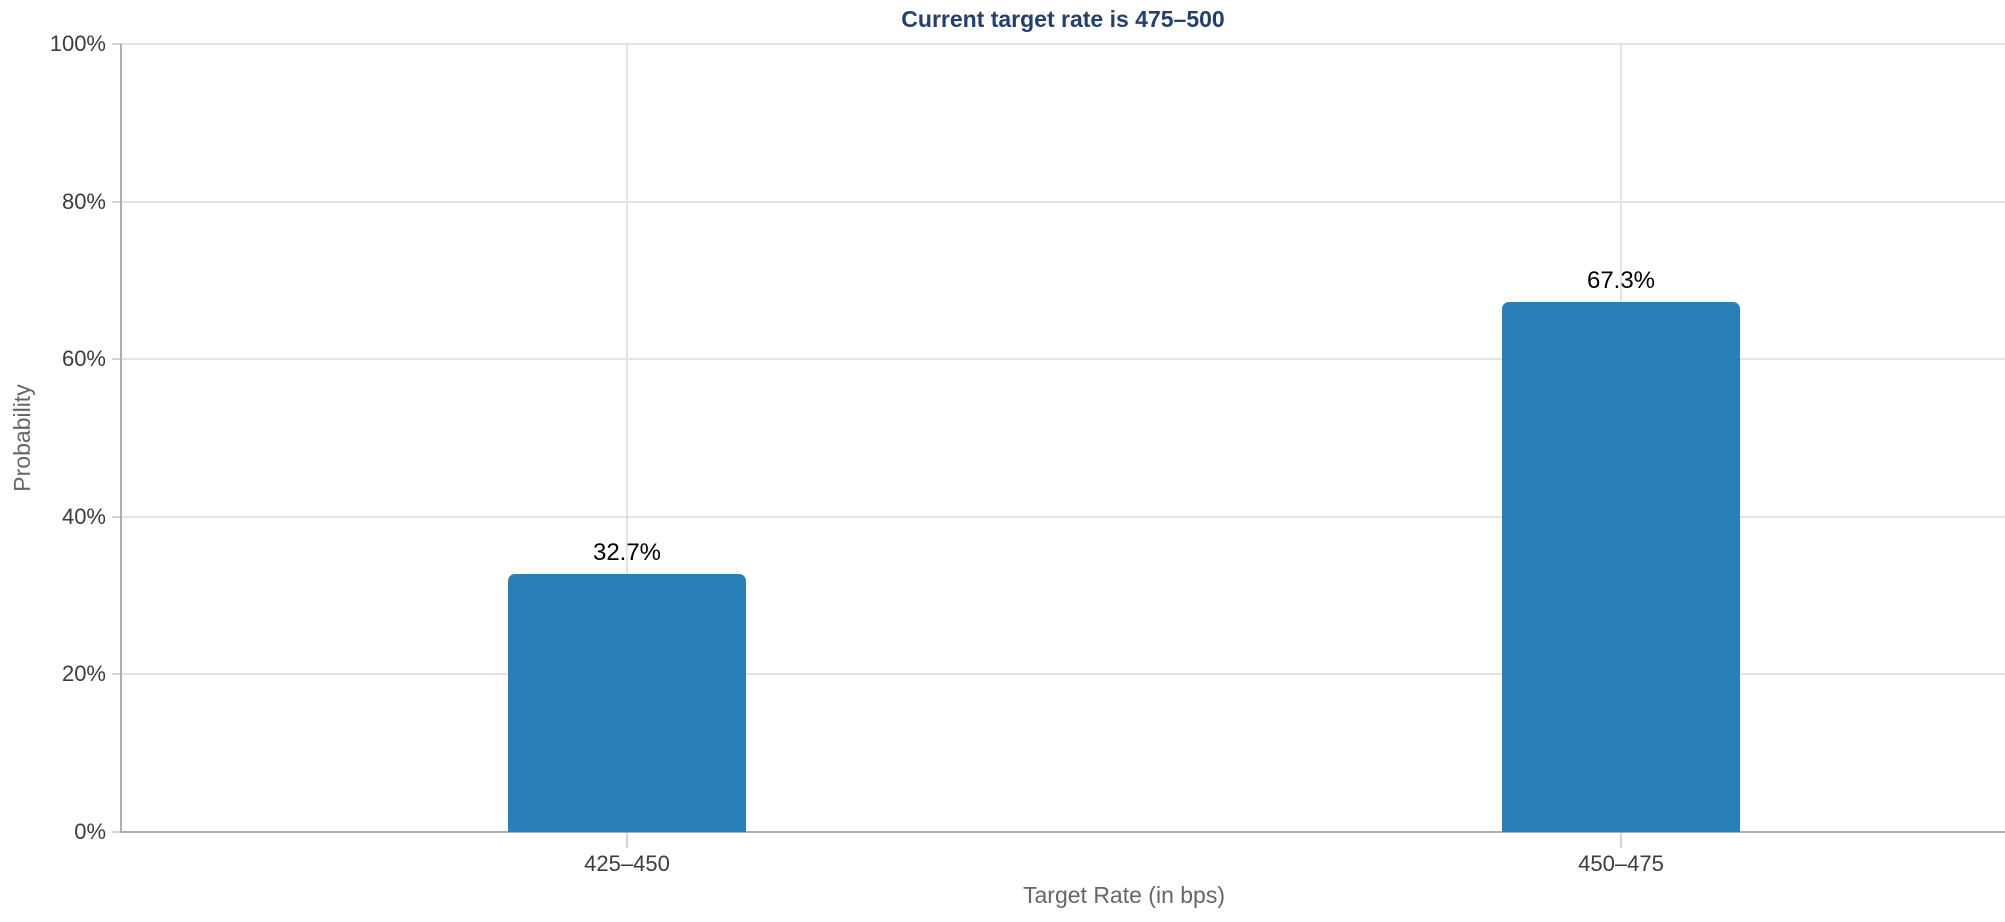  I want to click on x-axis-line, so click(1062, 832).